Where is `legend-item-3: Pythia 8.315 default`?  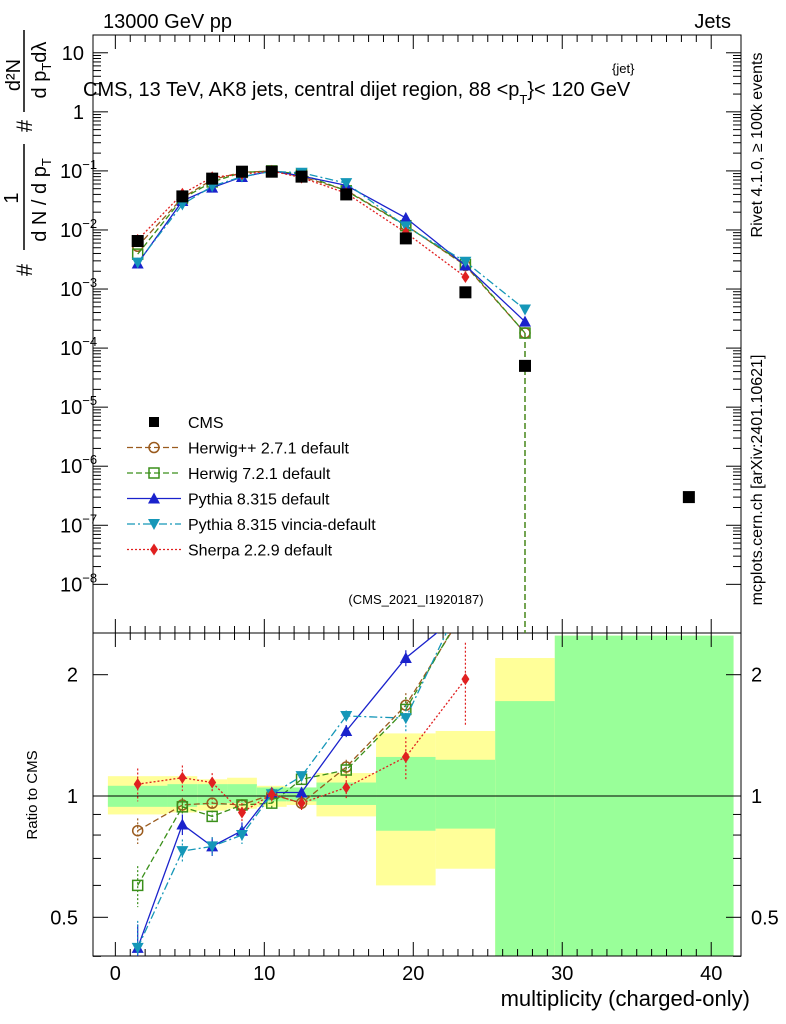 legend-item-3: Pythia 8.315 default is located at coordinates (228, 500).